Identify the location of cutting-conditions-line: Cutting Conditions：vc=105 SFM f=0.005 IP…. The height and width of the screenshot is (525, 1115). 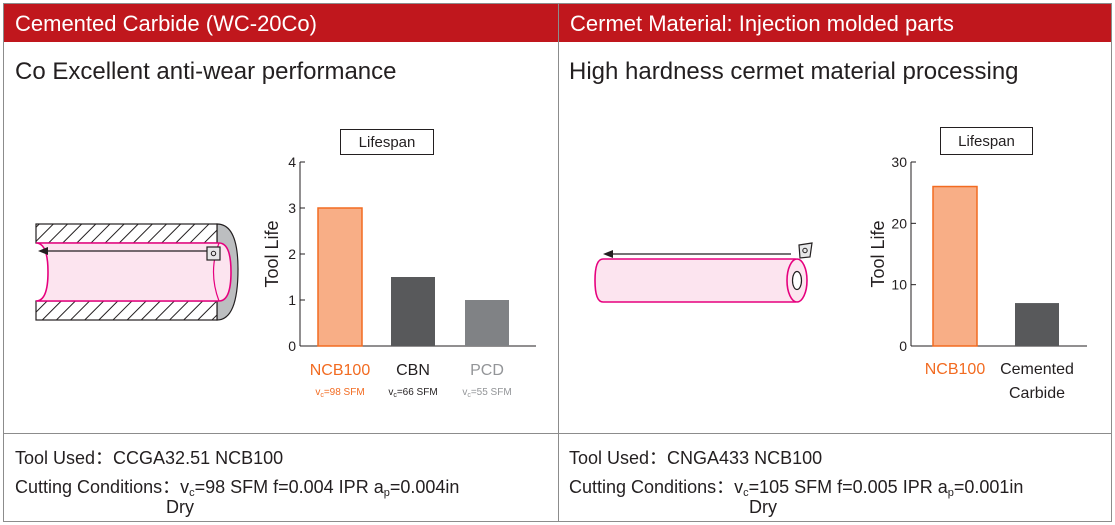
(796, 486).